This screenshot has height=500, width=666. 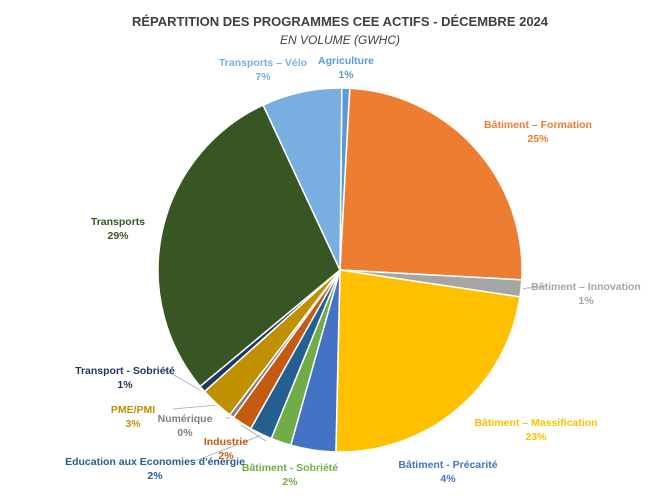 I want to click on data-label-transports-velo: Transports – Vélo 7%, so click(x=263, y=70).